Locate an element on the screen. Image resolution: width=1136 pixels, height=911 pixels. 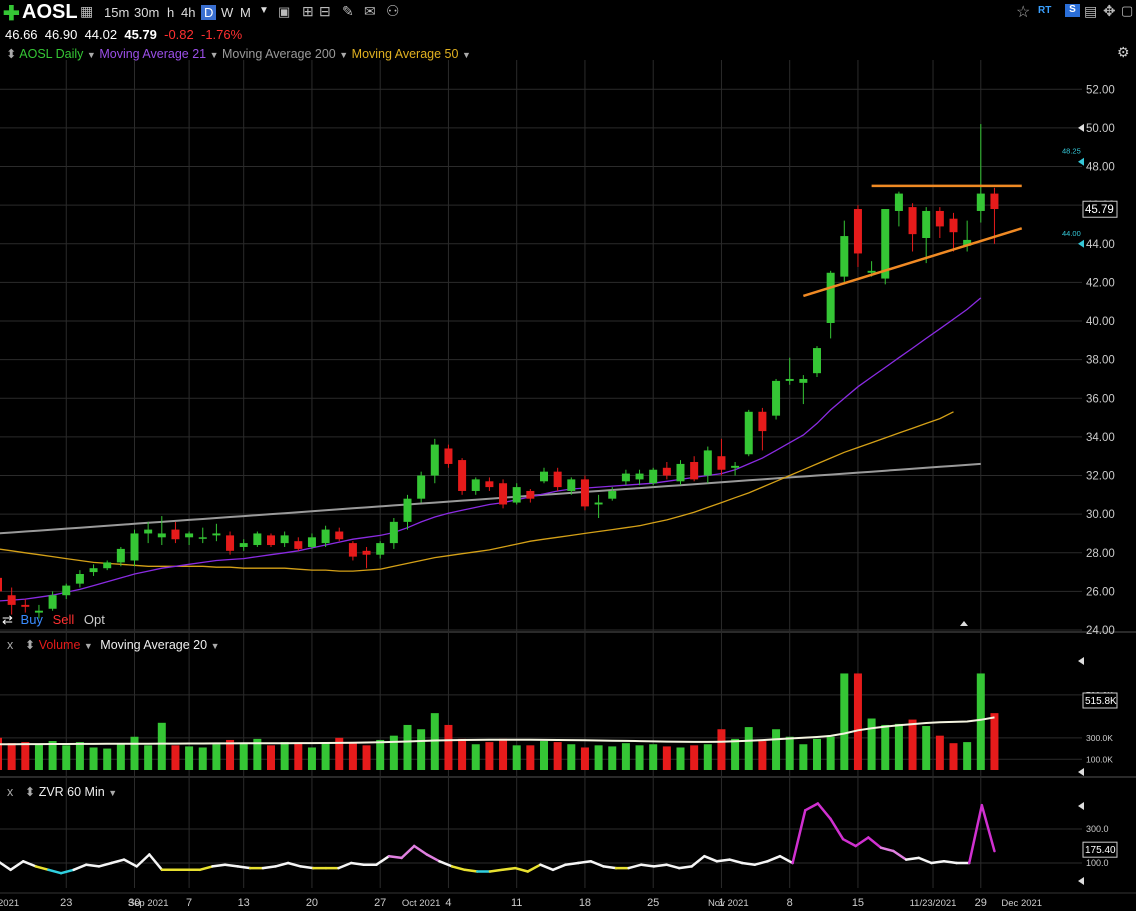
add-symbol-icon: ✚ is located at coordinates (11, 14).